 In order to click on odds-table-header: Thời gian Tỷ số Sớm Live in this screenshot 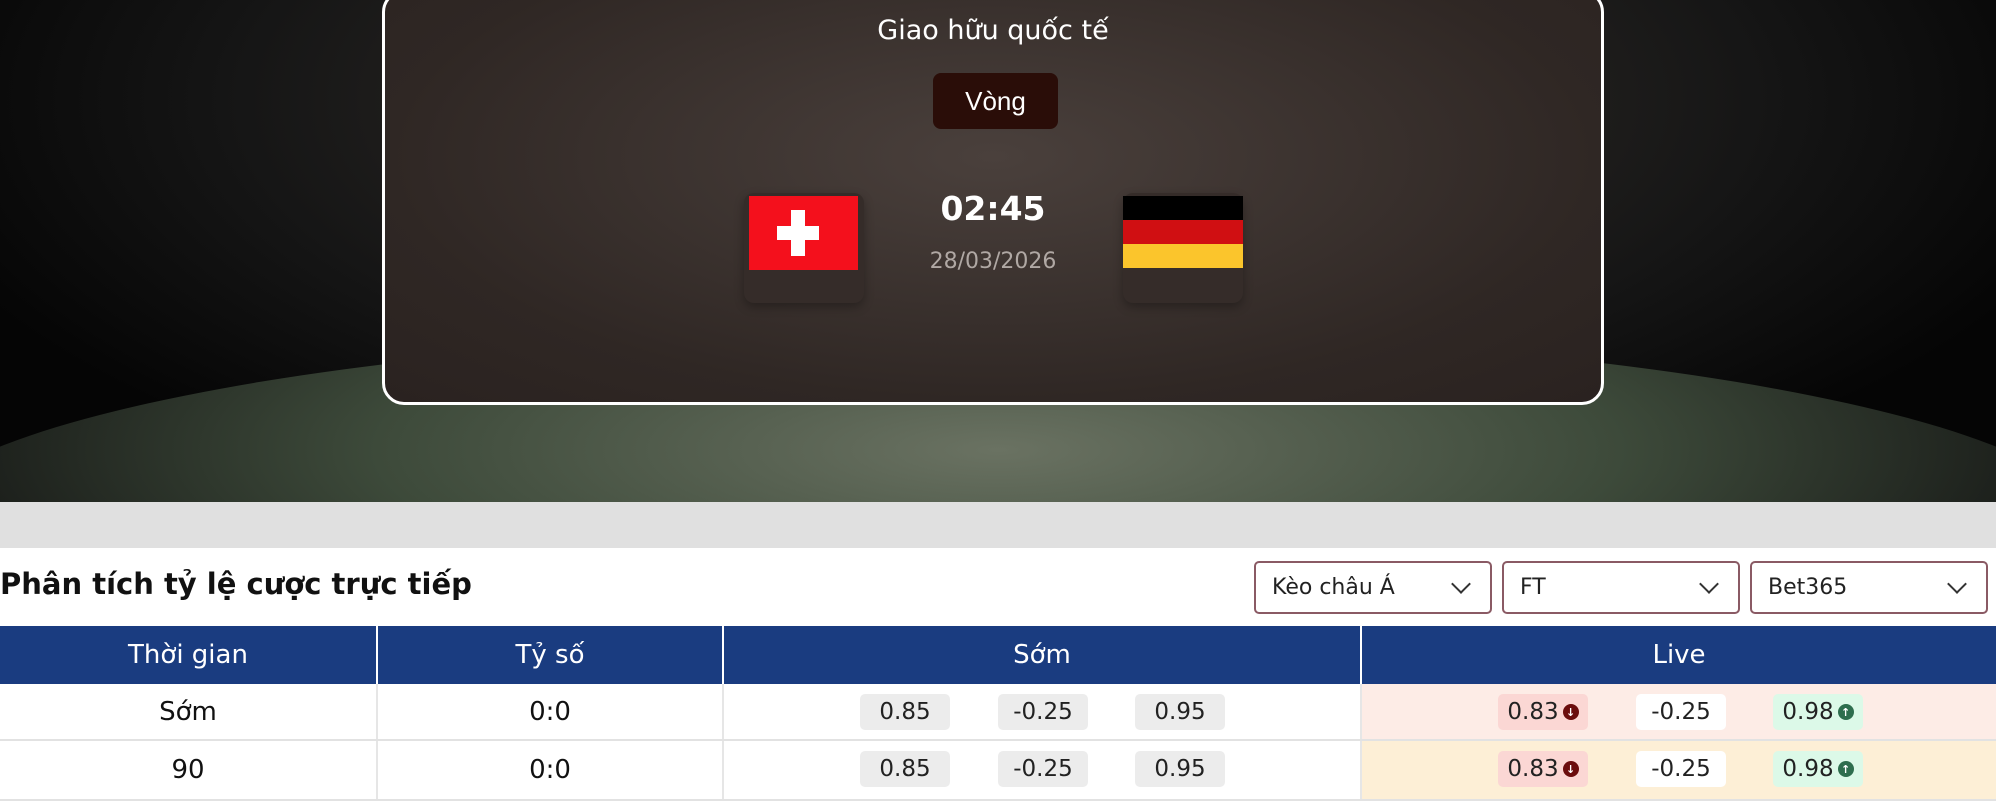, I will do `click(998, 655)`.